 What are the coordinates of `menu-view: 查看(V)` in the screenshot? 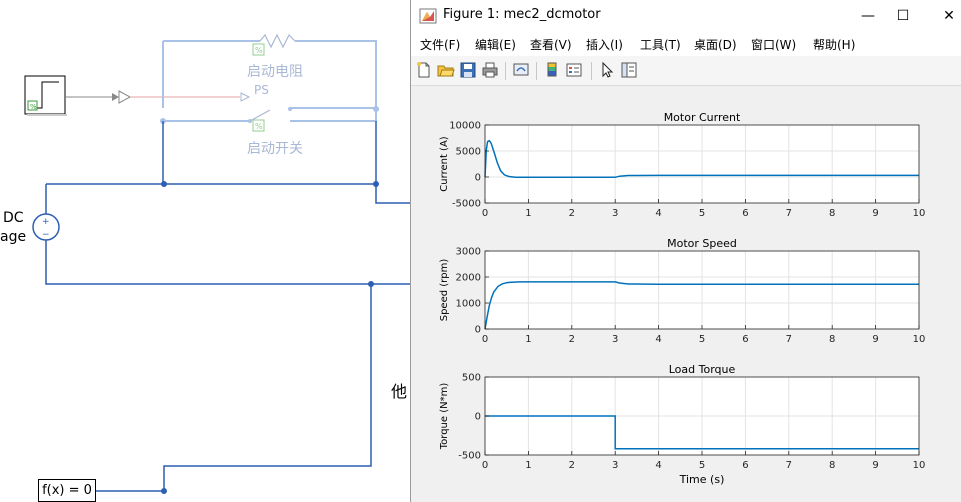 It's located at (551, 45).